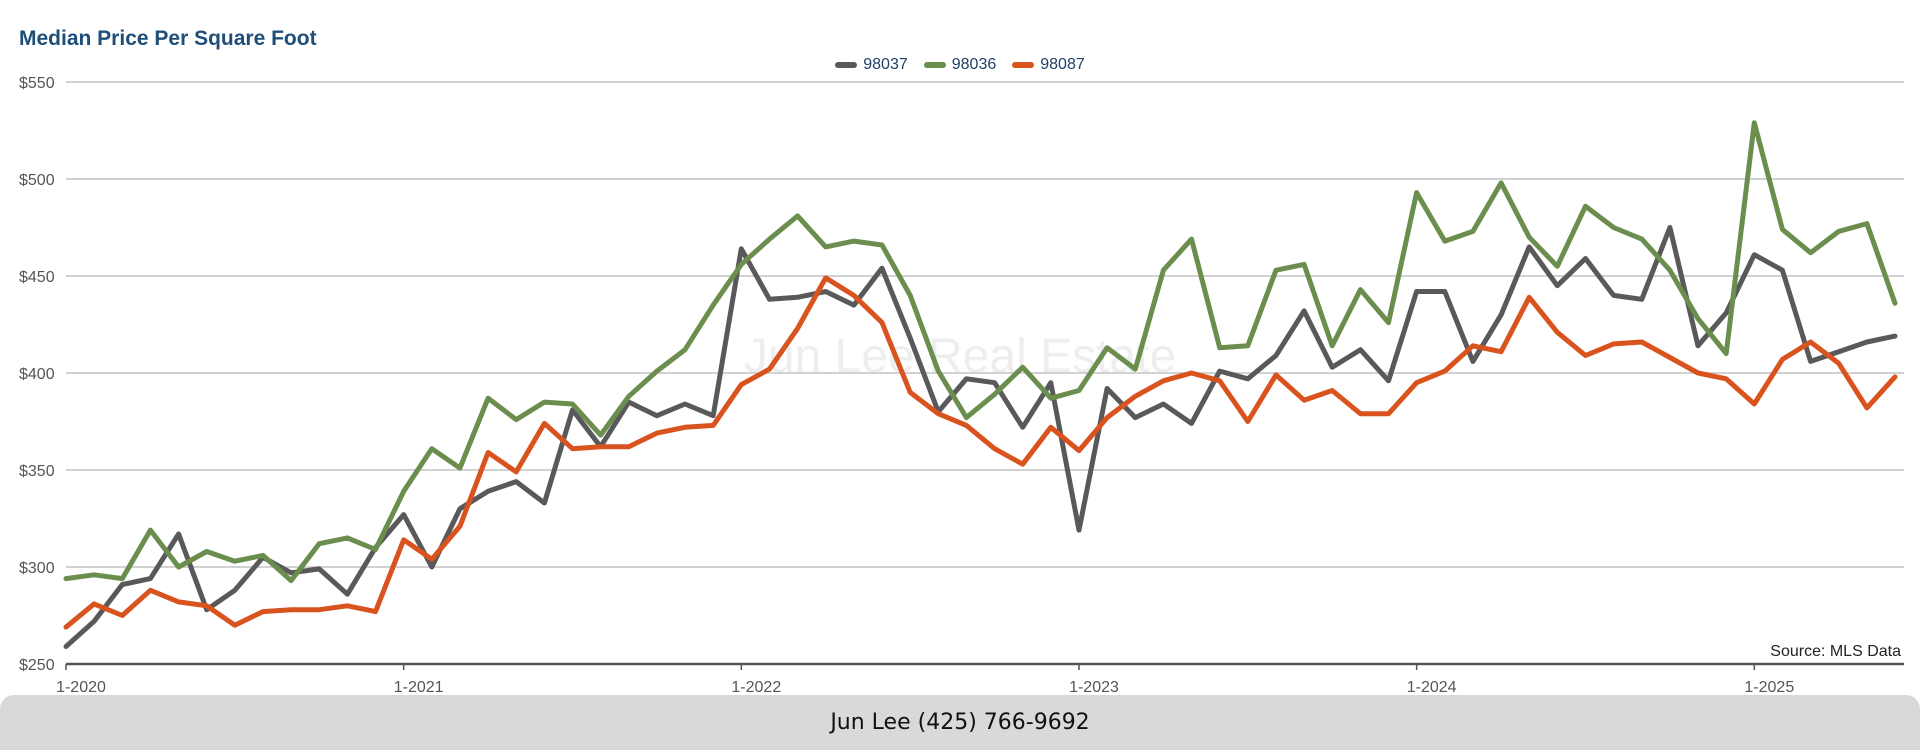 Image resolution: width=1920 pixels, height=750 pixels. I want to click on x-tick-label-2024-01: 1-2024, so click(1432, 687).